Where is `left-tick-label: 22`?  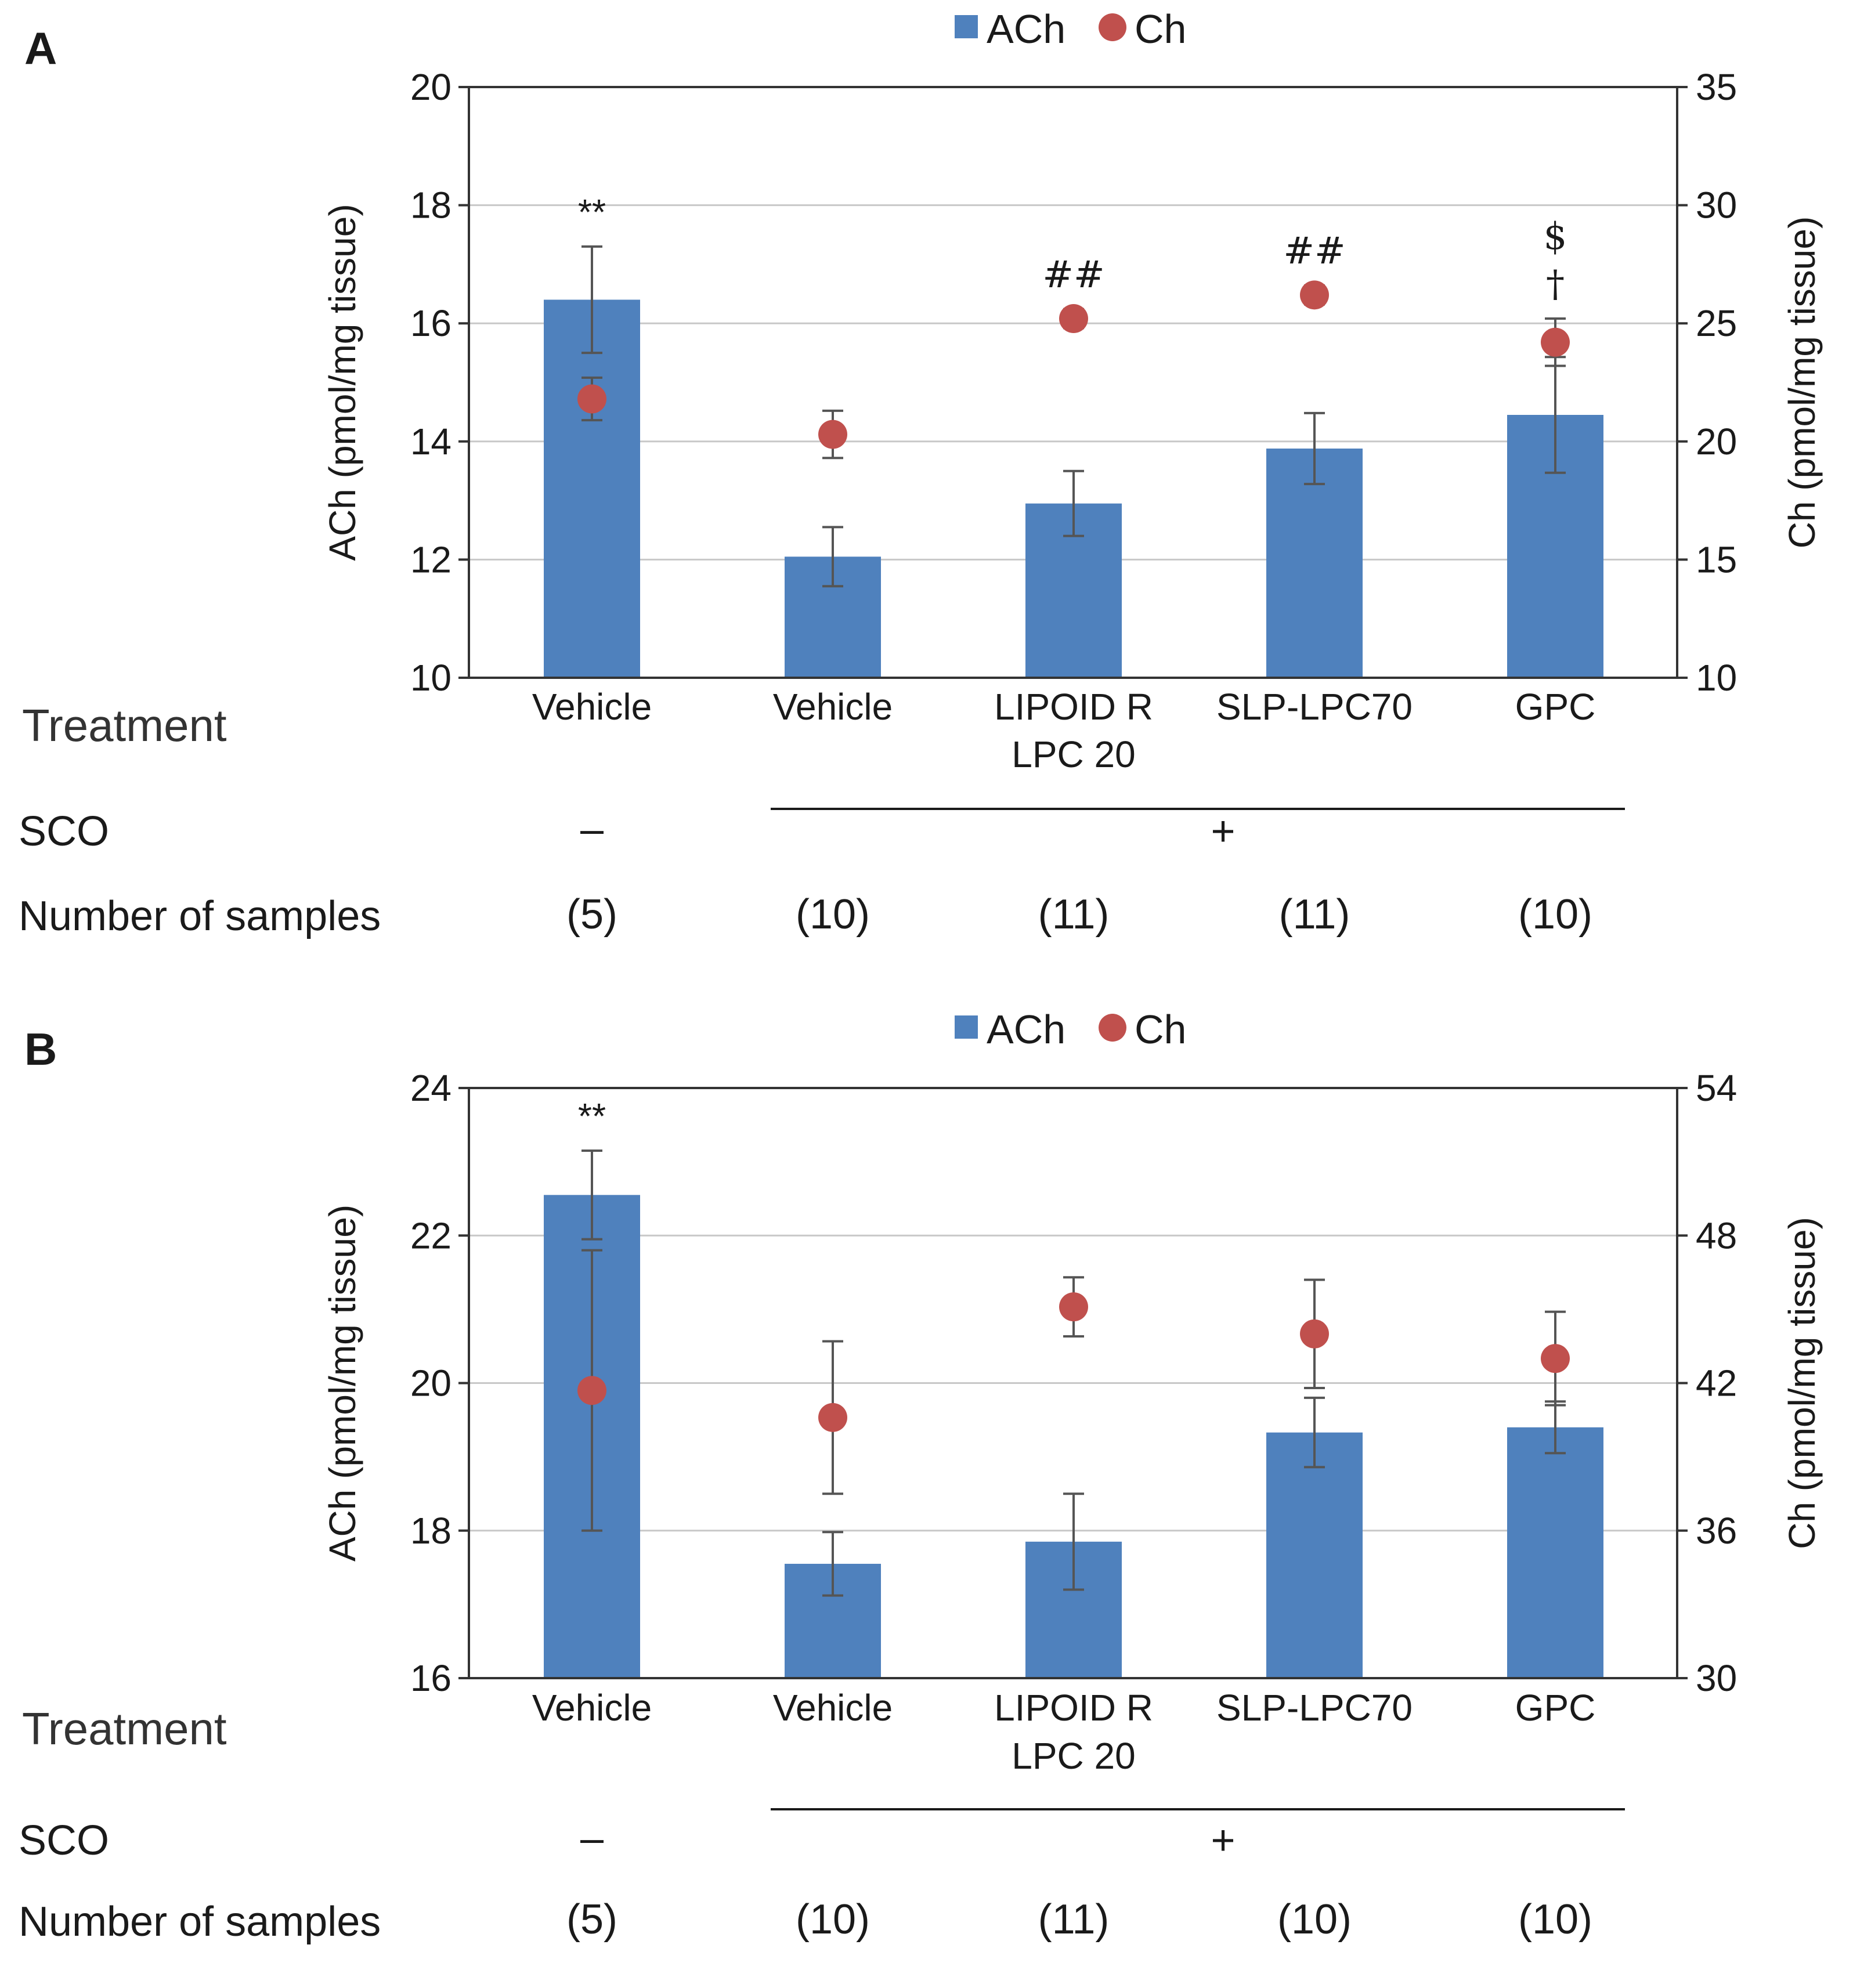 left-tick-label: 22 is located at coordinates (430, 1235).